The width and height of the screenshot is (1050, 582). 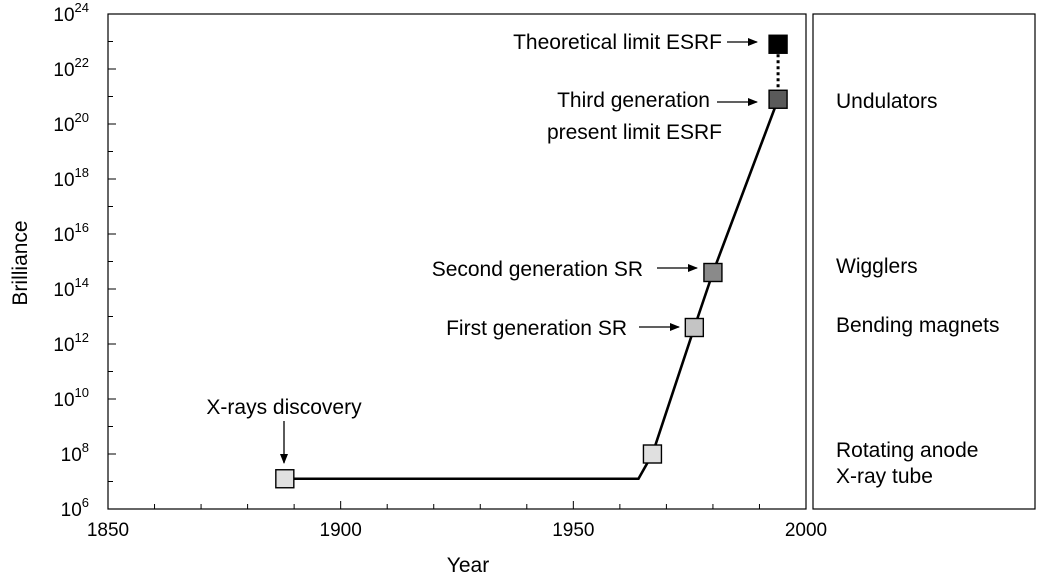 What do you see at coordinates (806, 530) in the screenshot?
I see `x-tick-label: 2000` at bounding box center [806, 530].